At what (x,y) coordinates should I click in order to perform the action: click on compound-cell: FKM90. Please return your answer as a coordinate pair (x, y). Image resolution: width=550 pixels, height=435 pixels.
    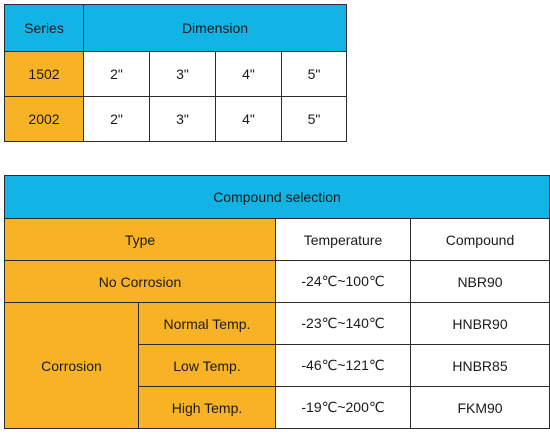
    Looking at the image, I should click on (479, 407).